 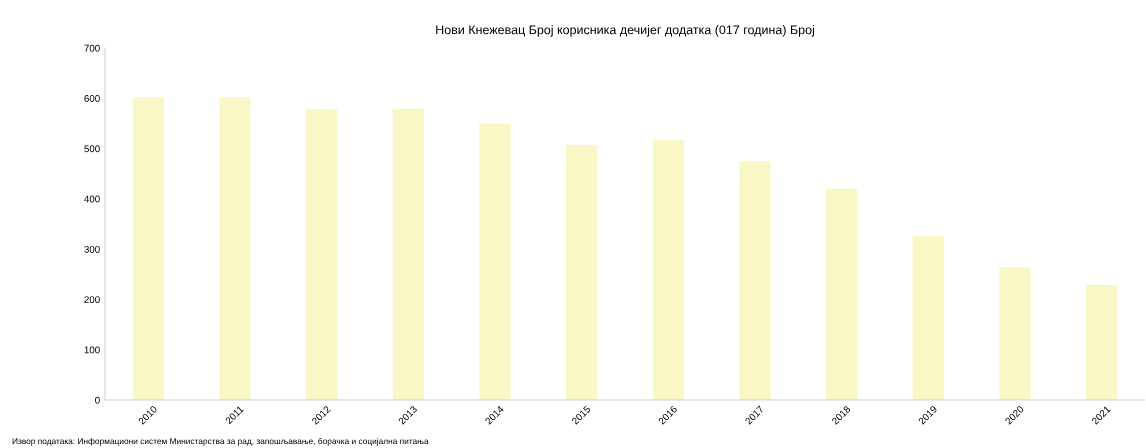 I want to click on text: Извор података: Информациони систем Министарства за рад, запошљавање, борачка и социјална питања, so click(x=220, y=441).